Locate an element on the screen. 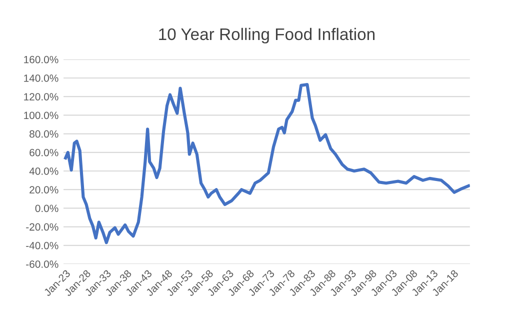  y-tick-label: 80.0% is located at coordinates (44, 134).